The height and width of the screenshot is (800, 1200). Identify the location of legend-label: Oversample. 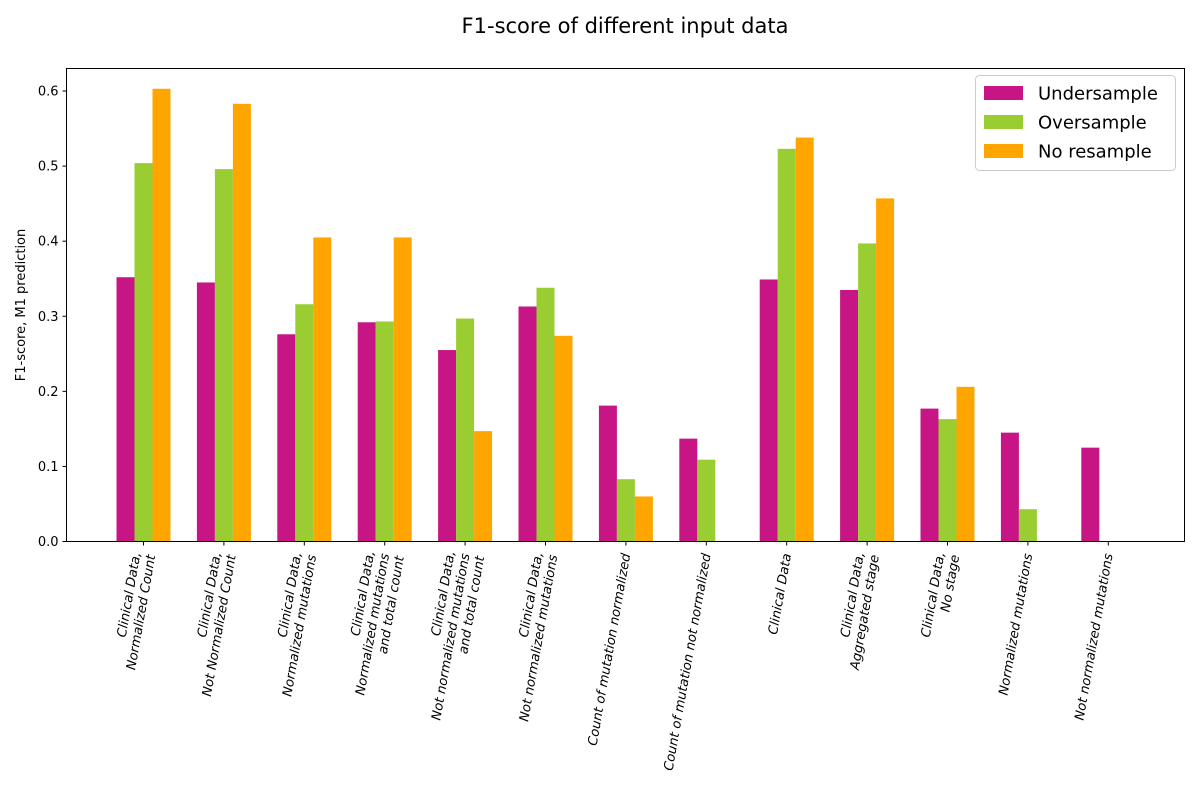
(1092, 123).